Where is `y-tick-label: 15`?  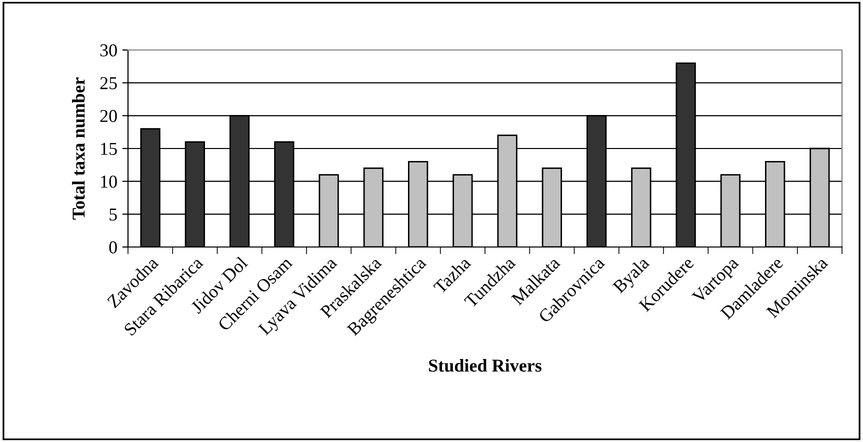 y-tick-label: 15 is located at coordinates (109, 148).